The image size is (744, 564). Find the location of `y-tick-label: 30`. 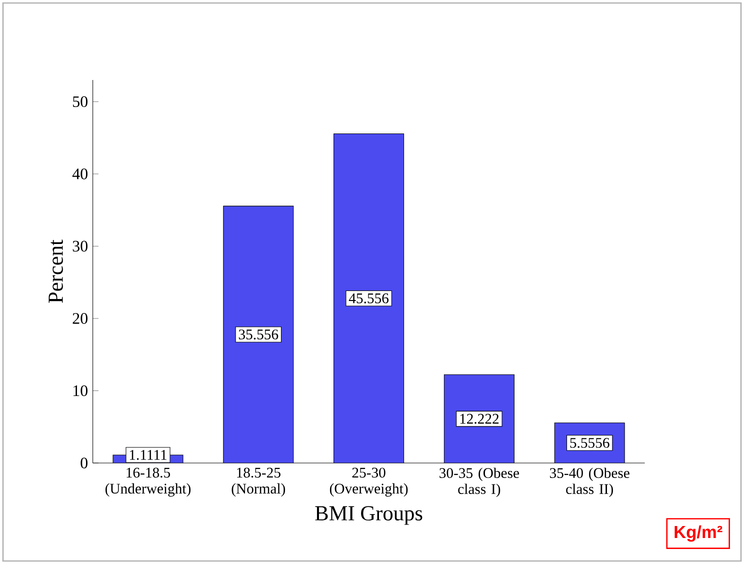

y-tick-label: 30 is located at coordinates (80, 246).